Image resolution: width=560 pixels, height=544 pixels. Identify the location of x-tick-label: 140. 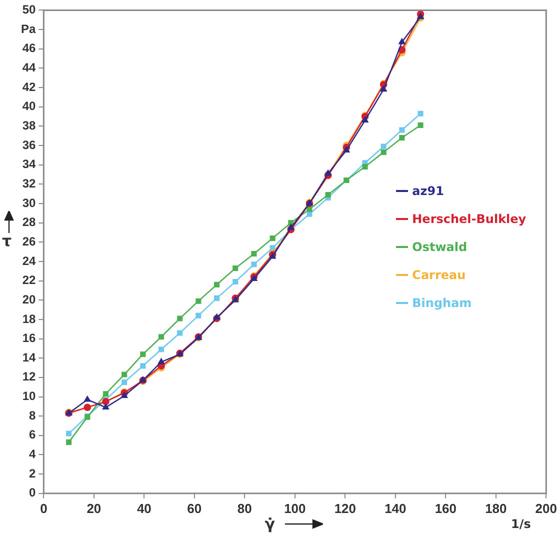
(395, 508).